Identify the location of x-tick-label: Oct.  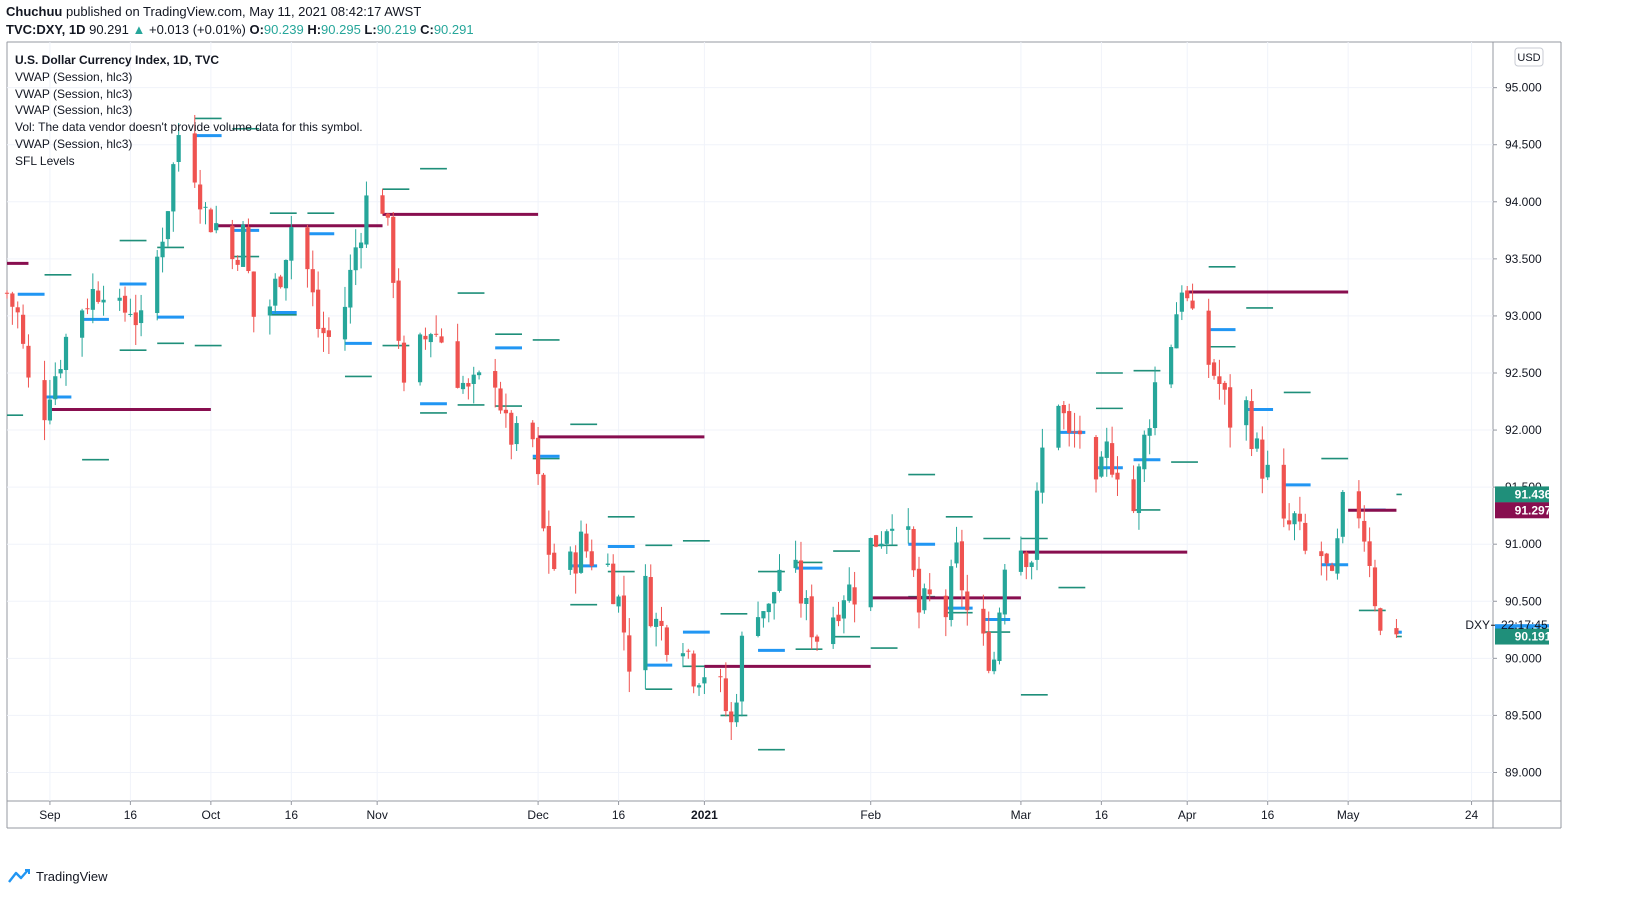
(211, 815).